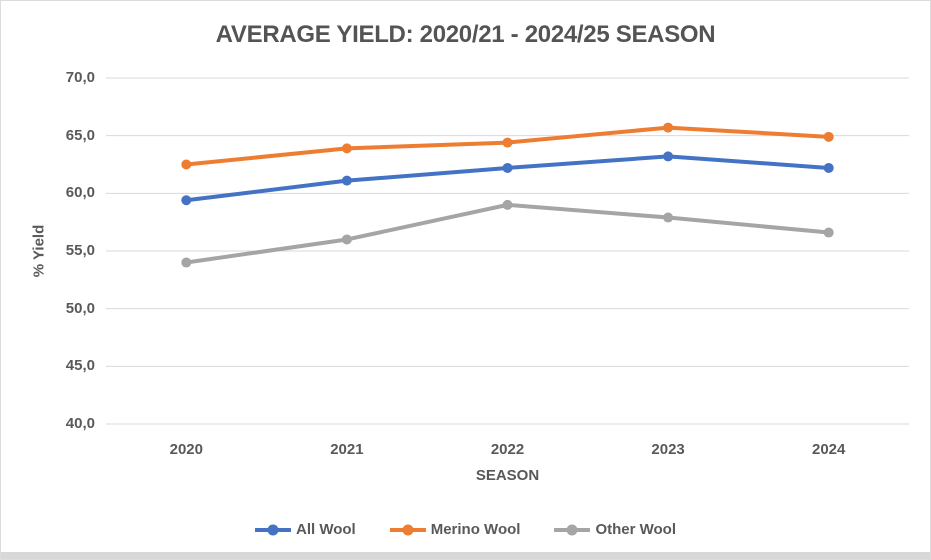 Image resolution: width=931 pixels, height=560 pixels. I want to click on series-point-all-wool-2022, so click(507, 167).